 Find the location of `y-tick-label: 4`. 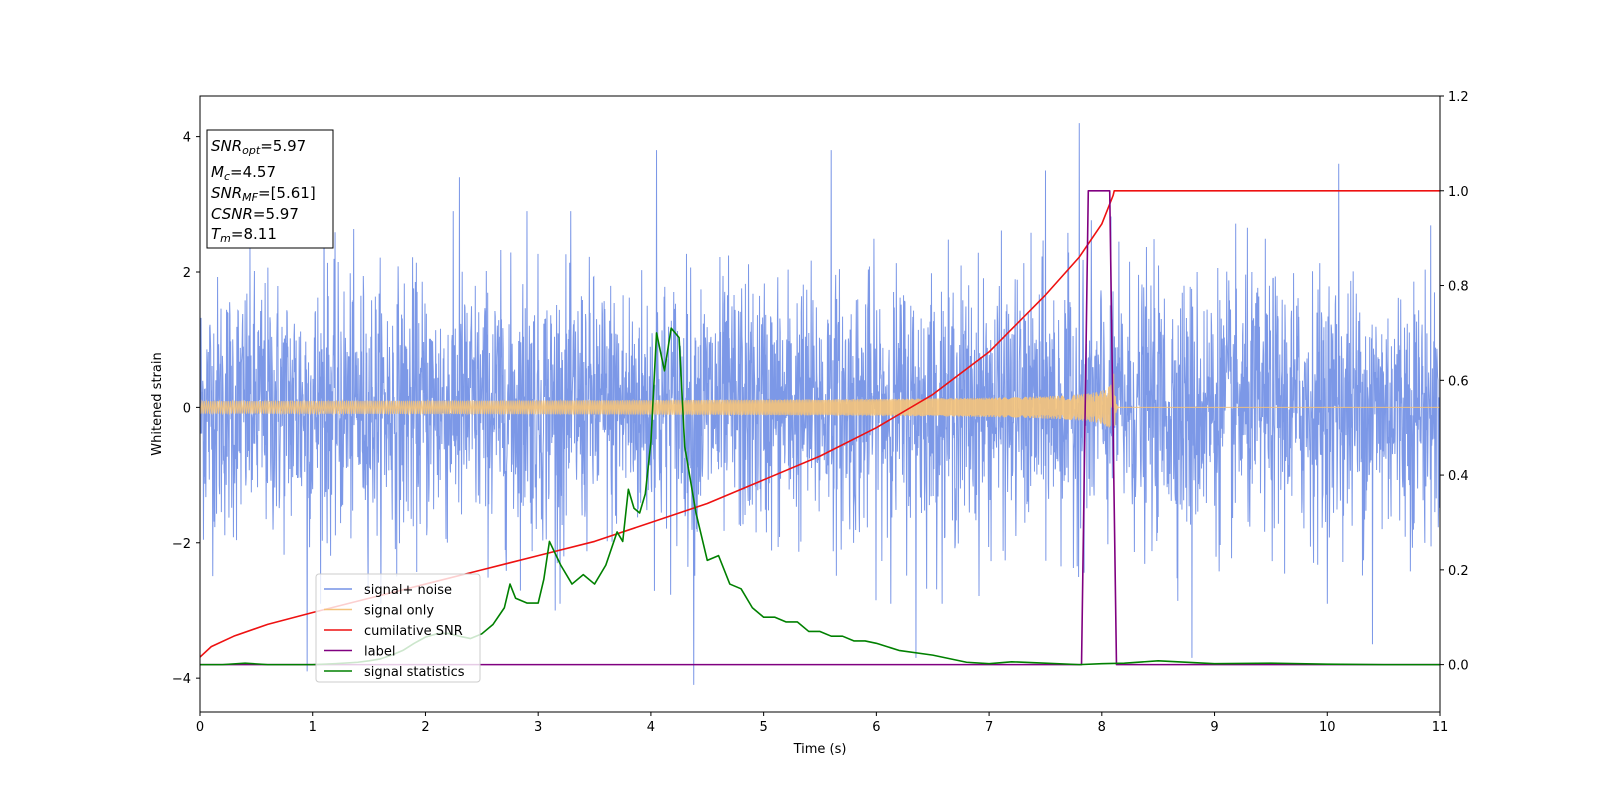

y-tick-label: 4 is located at coordinates (187, 138).